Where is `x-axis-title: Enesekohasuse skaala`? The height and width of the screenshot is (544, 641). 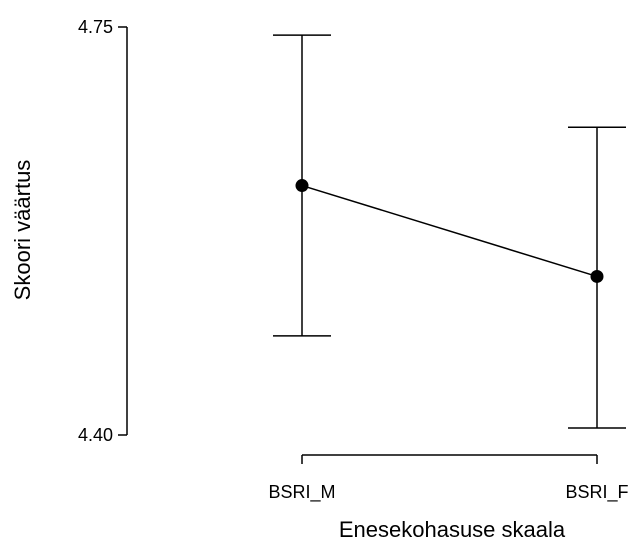
x-axis-title: Enesekohasuse skaala is located at coordinates (452, 529).